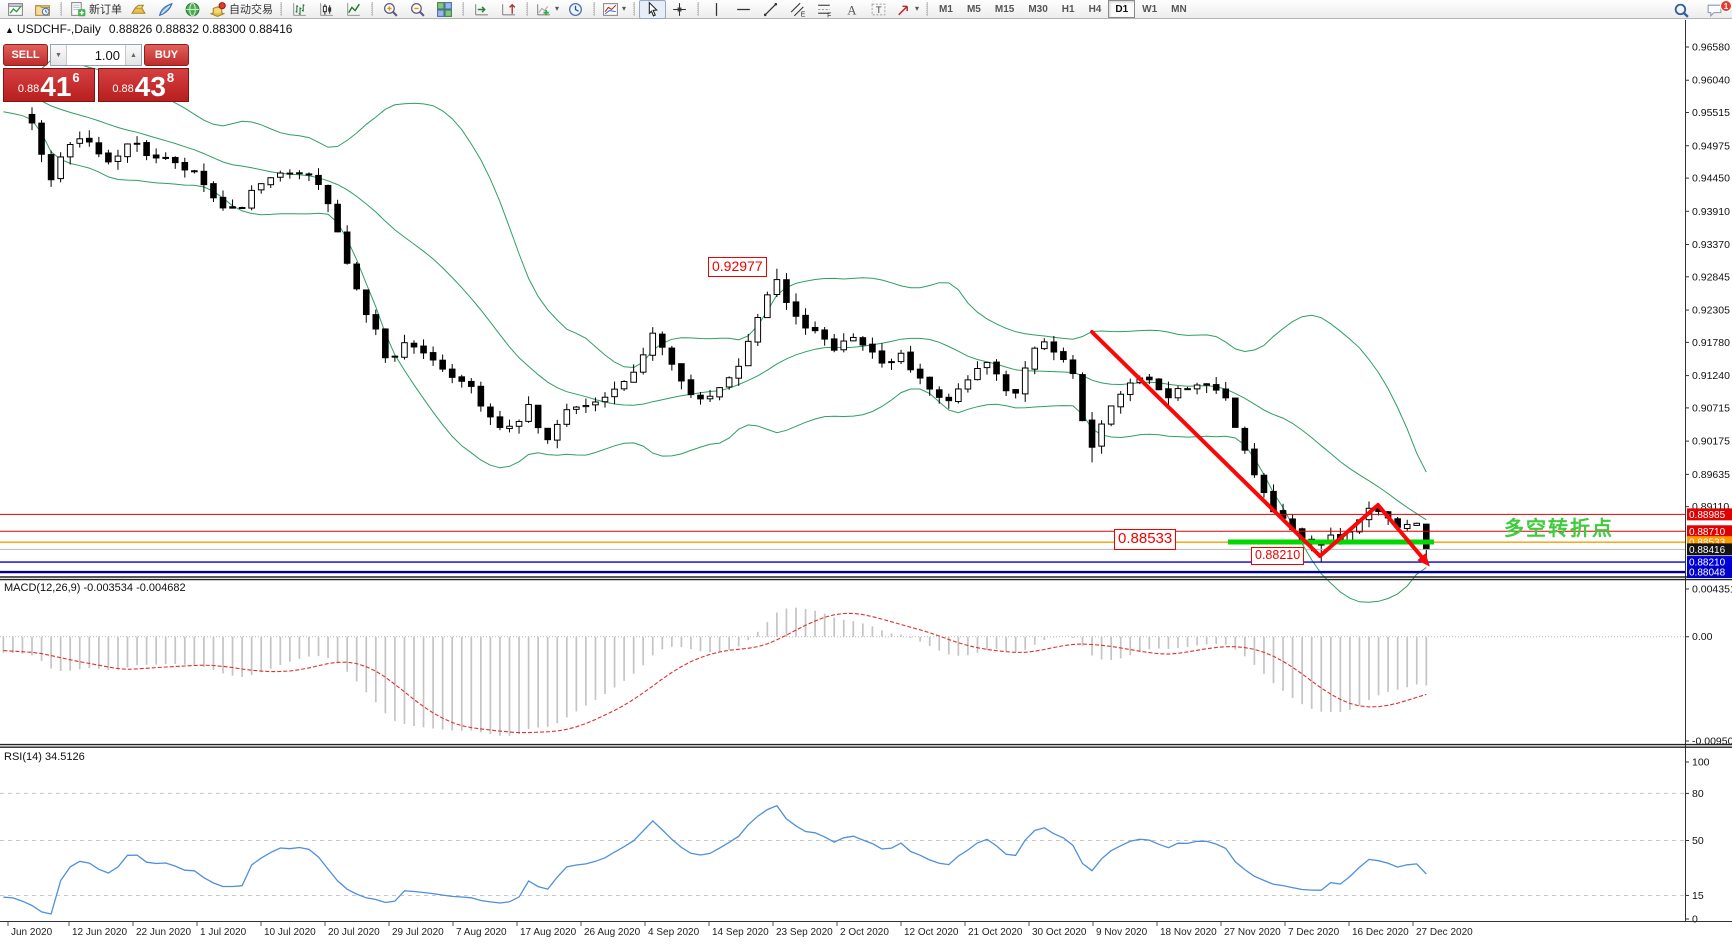 The height and width of the screenshot is (945, 1732). What do you see at coordinates (548, 932) in the screenshot?
I see `svg-text: 17 Aug 2020` at bounding box center [548, 932].